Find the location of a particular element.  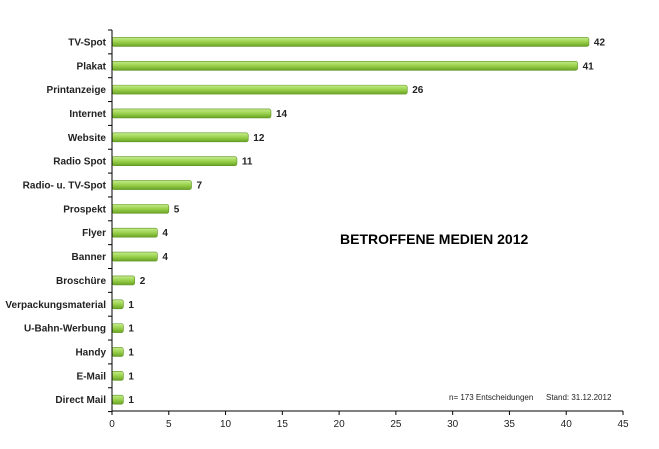

value-label: 2 is located at coordinates (143, 281).